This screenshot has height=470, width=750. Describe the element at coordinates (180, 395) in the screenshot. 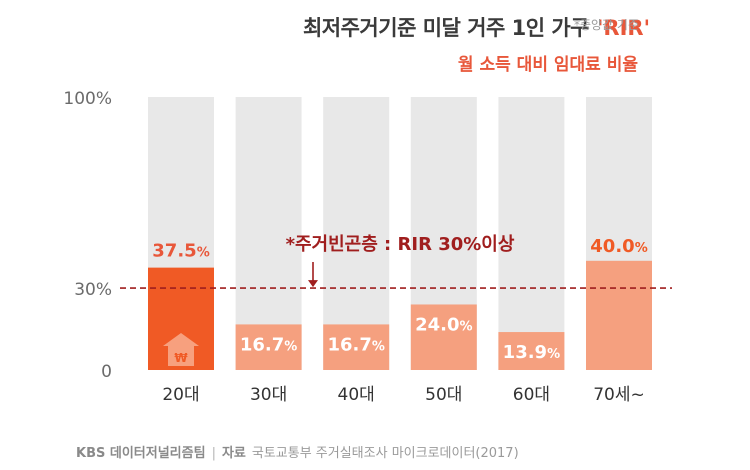

I see `x-tick-label: 20대` at that location.